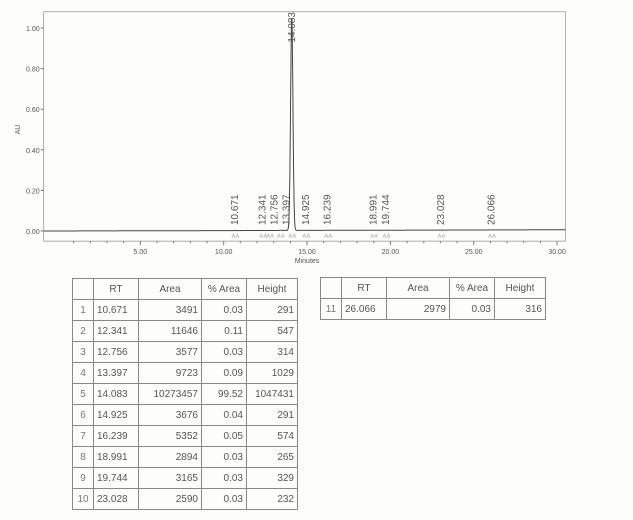  I want to click on peak-label: 14.925, so click(306, 209).